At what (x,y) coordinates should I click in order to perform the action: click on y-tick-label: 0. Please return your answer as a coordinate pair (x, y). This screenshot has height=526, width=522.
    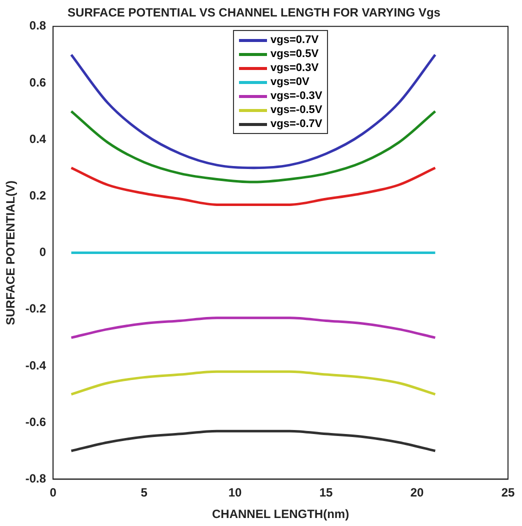
    Looking at the image, I should click on (42, 252).